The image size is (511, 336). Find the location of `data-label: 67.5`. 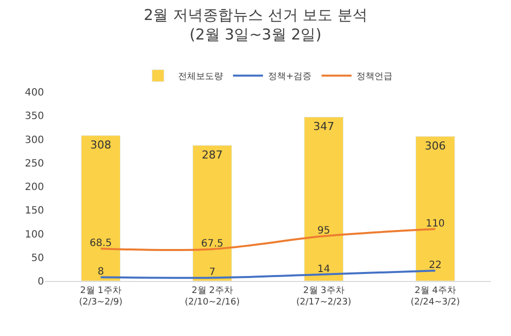

data-label: 67.5 is located at coordinates (212, 244).